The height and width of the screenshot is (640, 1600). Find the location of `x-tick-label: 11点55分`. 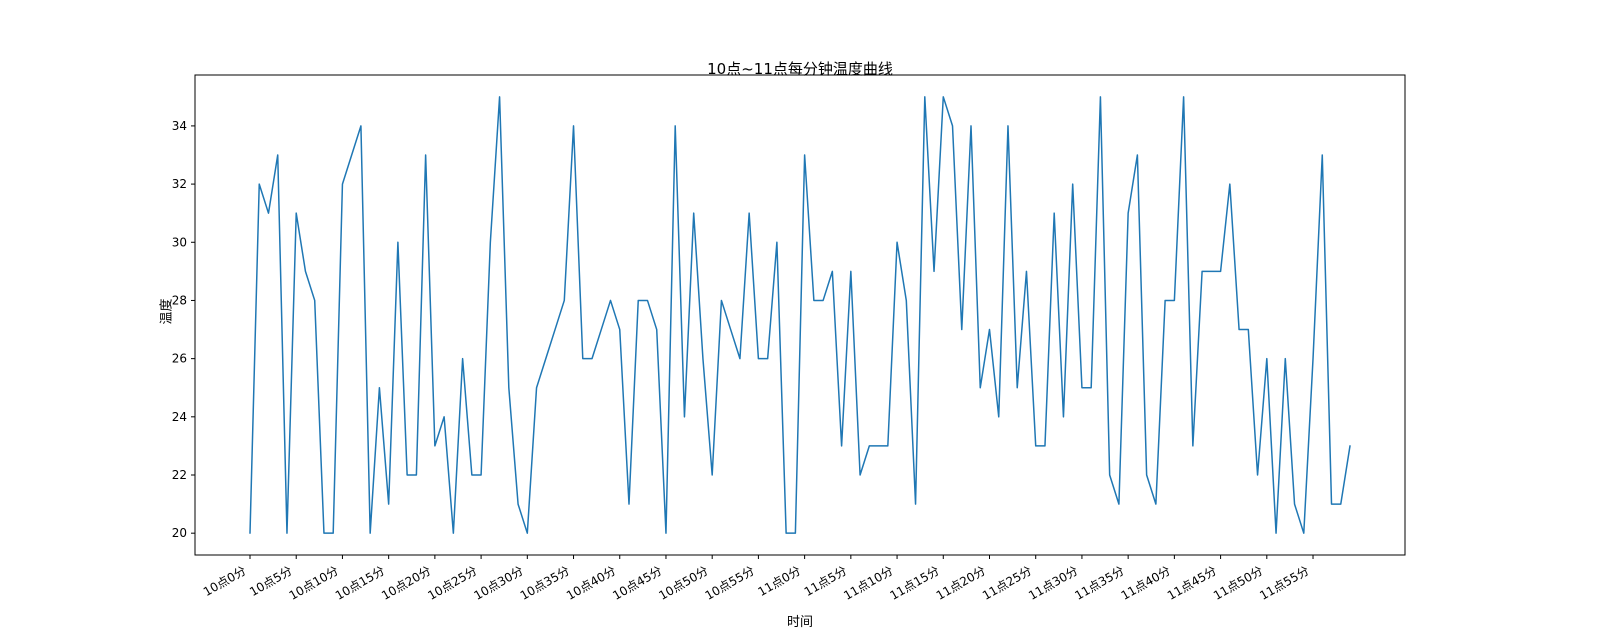

x-tick-label: 11点55分 is located at coordinates (1284, 582).